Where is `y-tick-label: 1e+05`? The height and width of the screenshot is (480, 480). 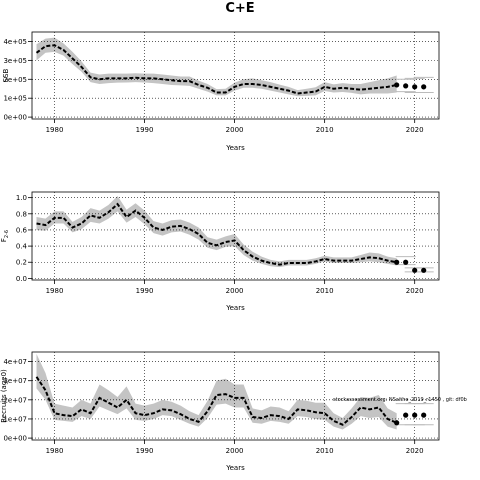
y-tick-label: 1e+05 is located at coordinates (15, 99).